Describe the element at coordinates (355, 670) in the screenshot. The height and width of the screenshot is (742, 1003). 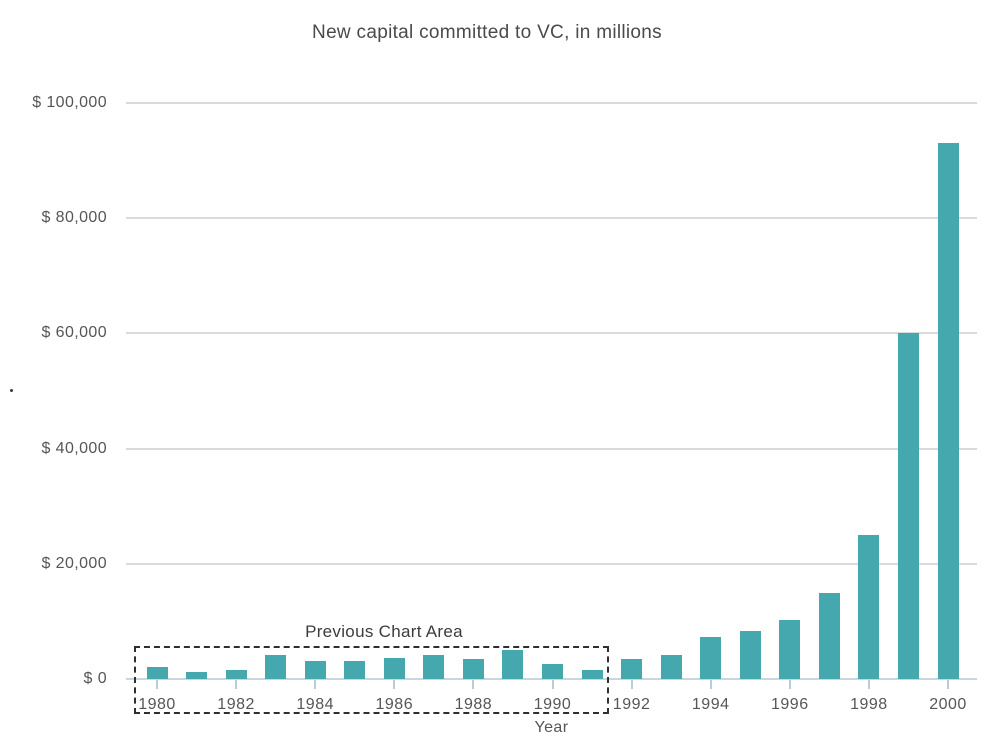
I see `bar-1985` at that location.